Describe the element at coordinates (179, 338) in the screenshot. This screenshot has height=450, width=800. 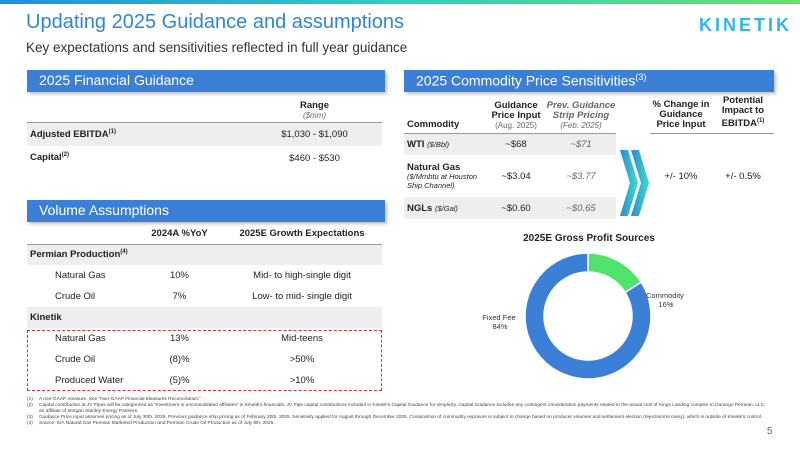
I see `row-yoy: 13%` at that location.